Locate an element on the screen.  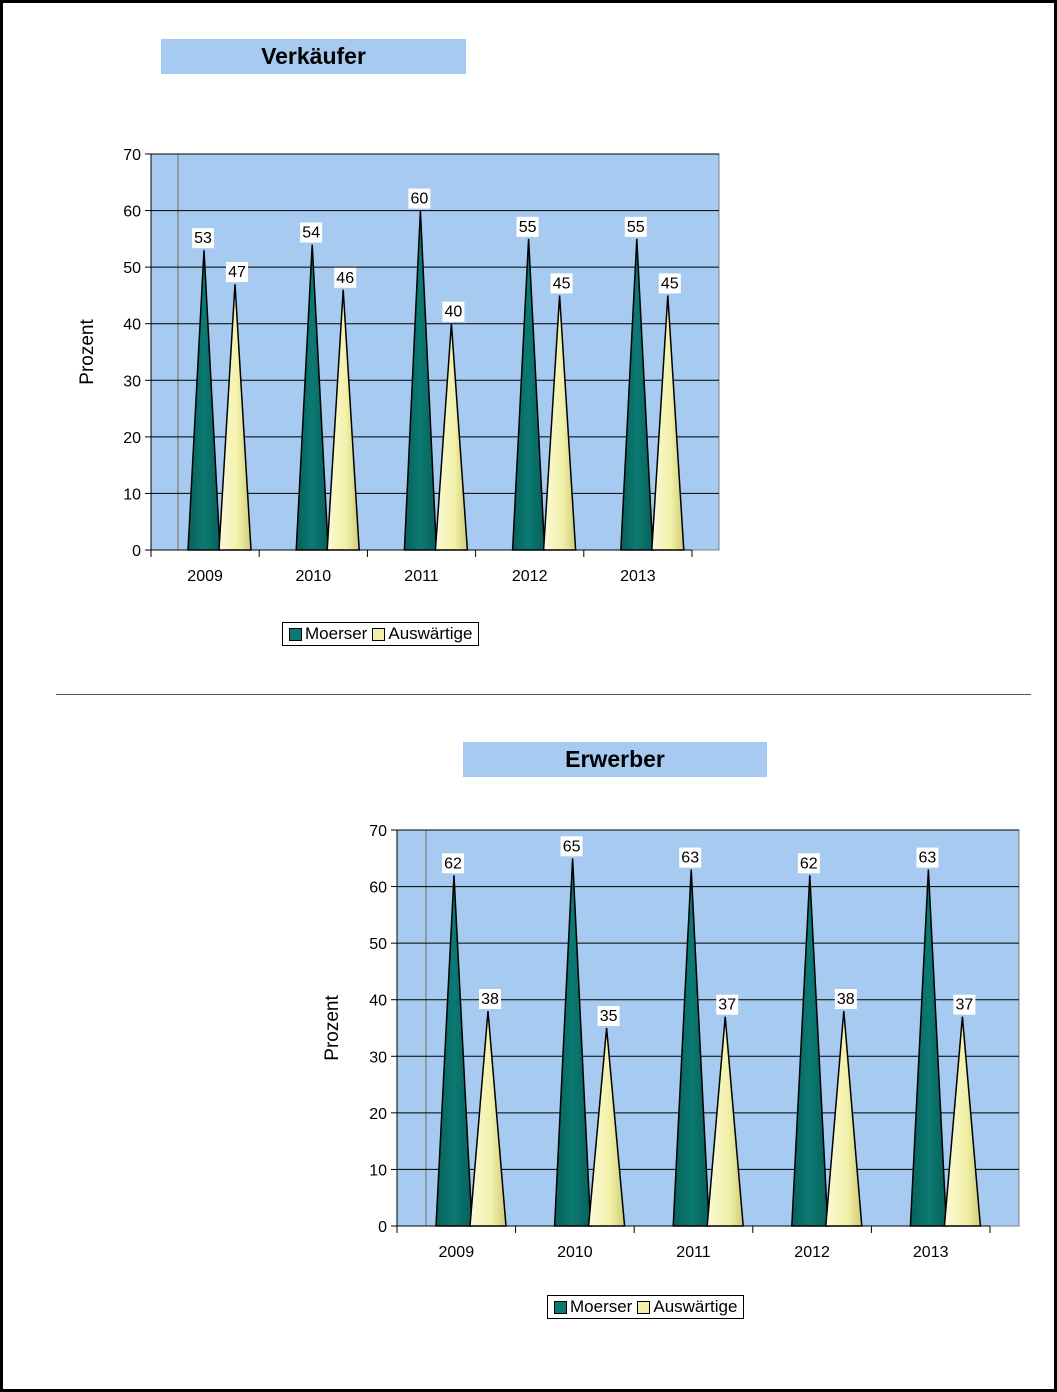
x-tick-label: 2013 is located at coordinates (931, 1252).